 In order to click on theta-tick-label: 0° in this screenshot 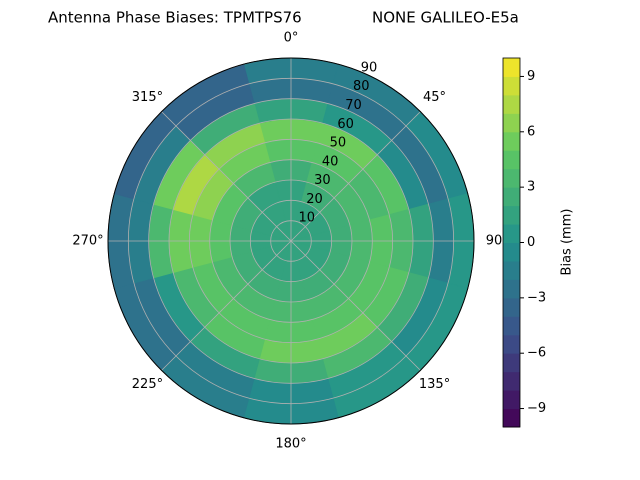, I will do `click(291, 38)`.